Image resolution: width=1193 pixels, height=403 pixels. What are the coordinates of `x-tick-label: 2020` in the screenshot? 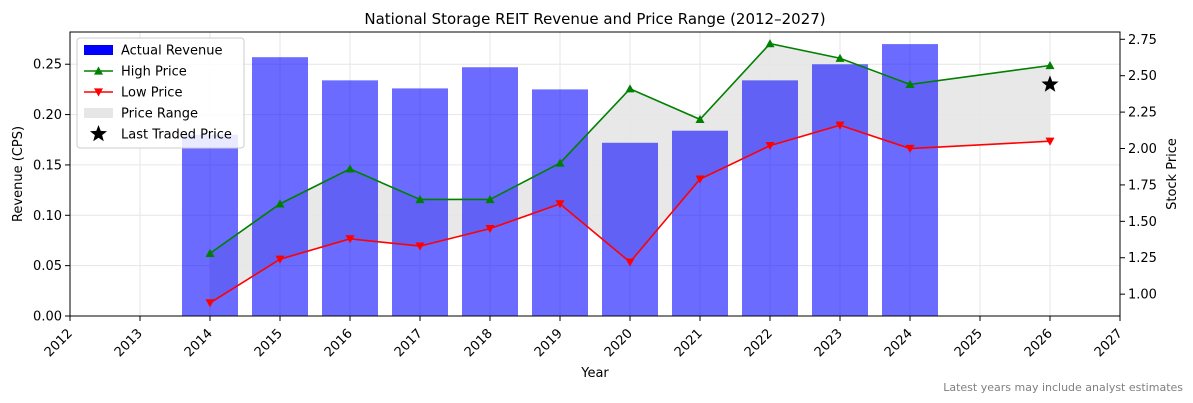 It's located at (619, 343).